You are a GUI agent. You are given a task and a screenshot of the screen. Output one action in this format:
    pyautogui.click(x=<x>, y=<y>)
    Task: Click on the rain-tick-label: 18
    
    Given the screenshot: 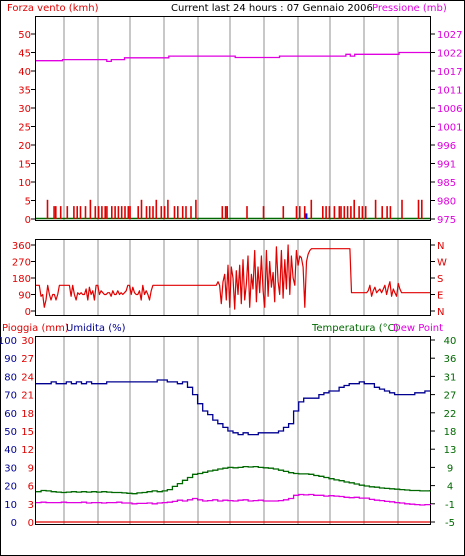 What is the action you would take?
    pyautogui.click(x=27, y=414)
    